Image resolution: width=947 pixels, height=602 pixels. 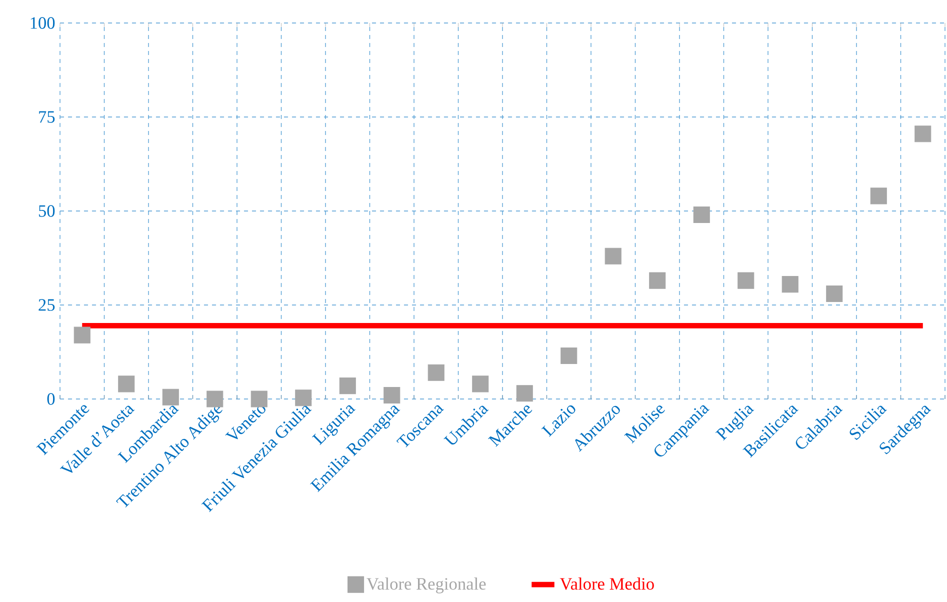 What do you see at coordinates (51, 399) in the screenshot?
I see `y-tick-label: 0` at bounding box center [51, 399].